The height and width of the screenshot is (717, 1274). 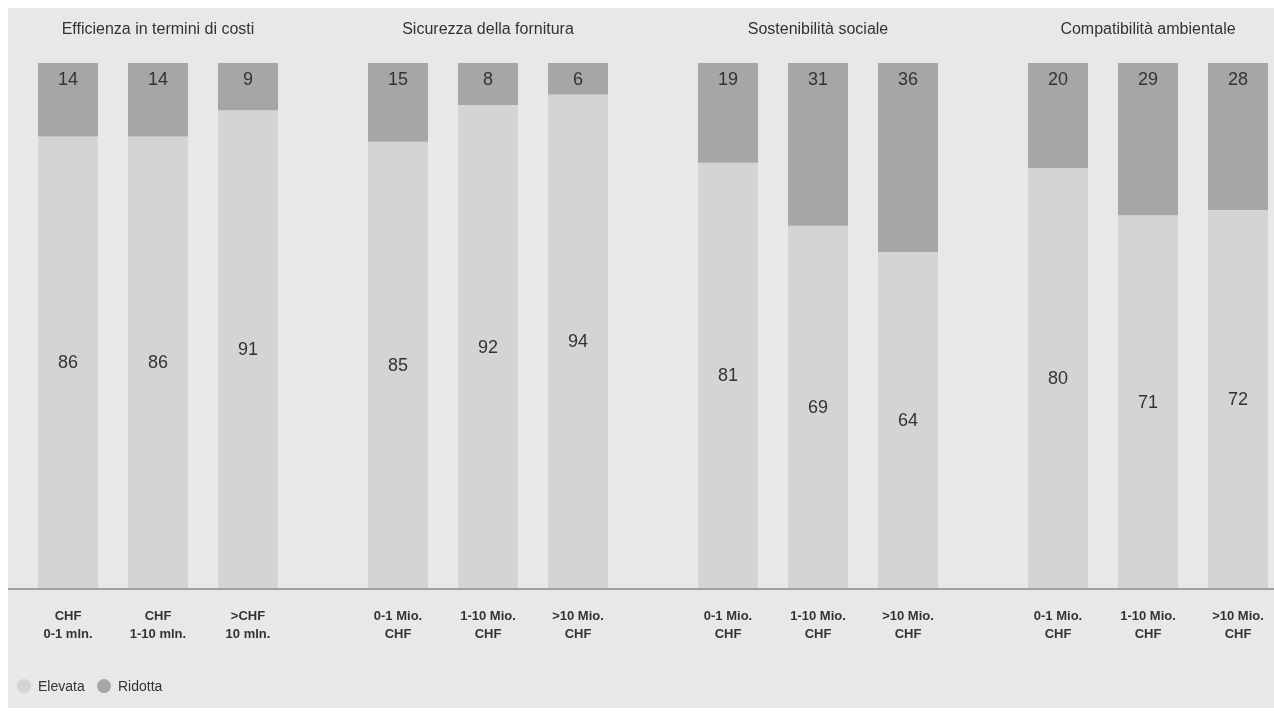 What do you see at coordinates (61, 686) in the screenshot?
I see `legend-label: Elevata` at bounding box center [61, 686].